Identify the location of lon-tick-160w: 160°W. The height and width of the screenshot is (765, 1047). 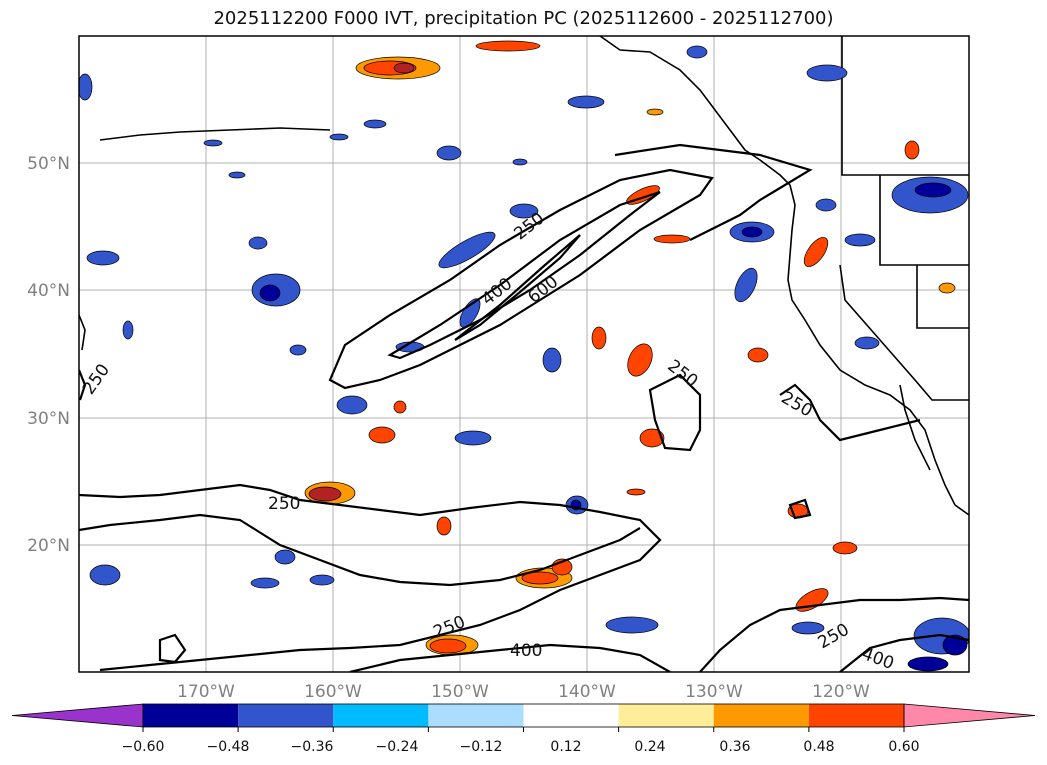
(333, 692).